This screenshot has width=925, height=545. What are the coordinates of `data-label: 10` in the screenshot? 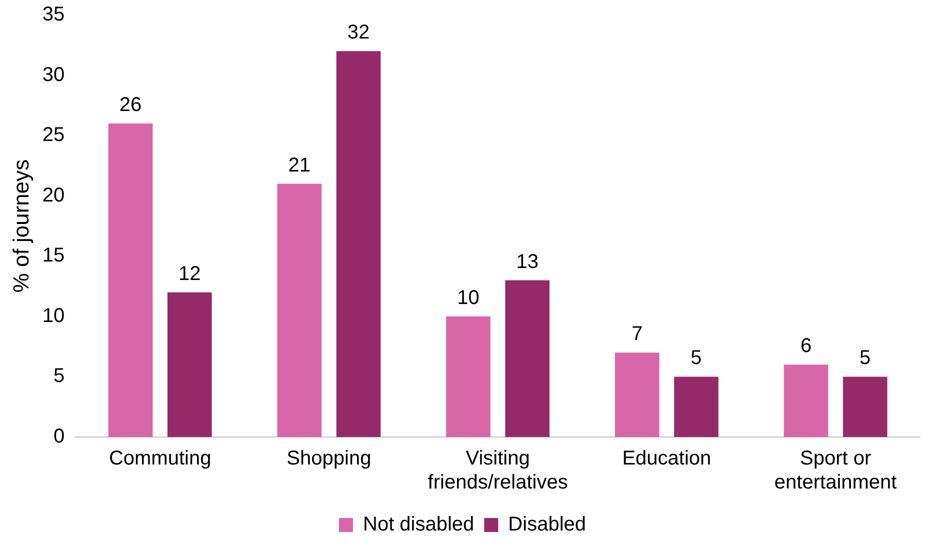 It's located at (468, 297).